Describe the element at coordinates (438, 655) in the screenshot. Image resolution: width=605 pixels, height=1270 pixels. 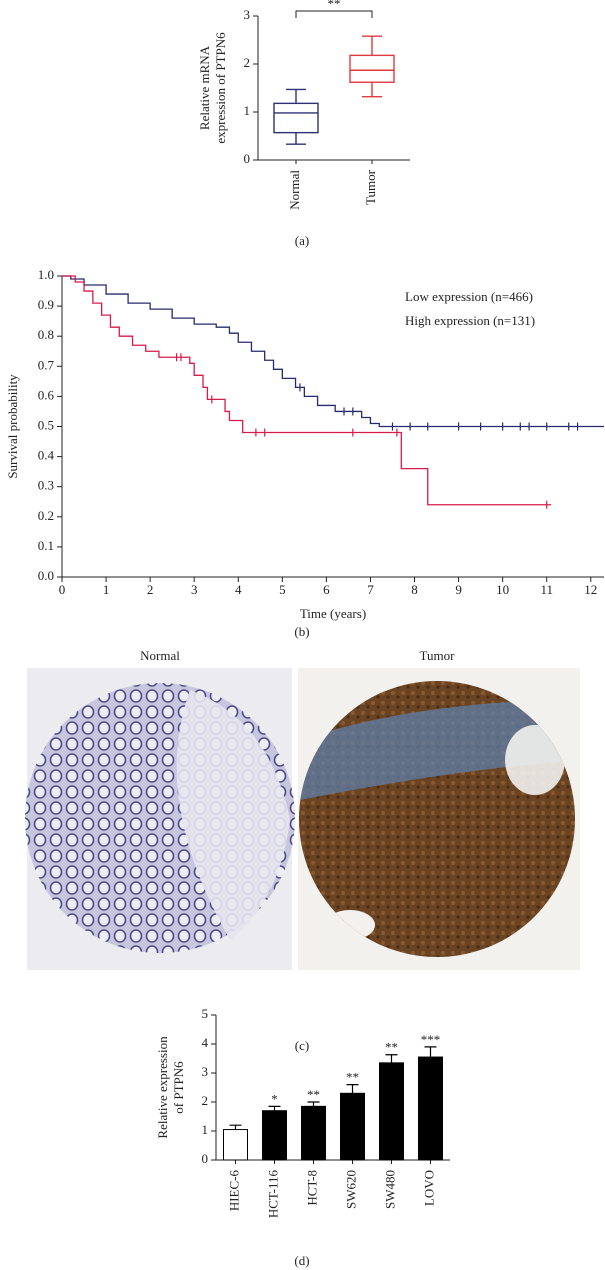
I see `image-title: Tumor` at that location.